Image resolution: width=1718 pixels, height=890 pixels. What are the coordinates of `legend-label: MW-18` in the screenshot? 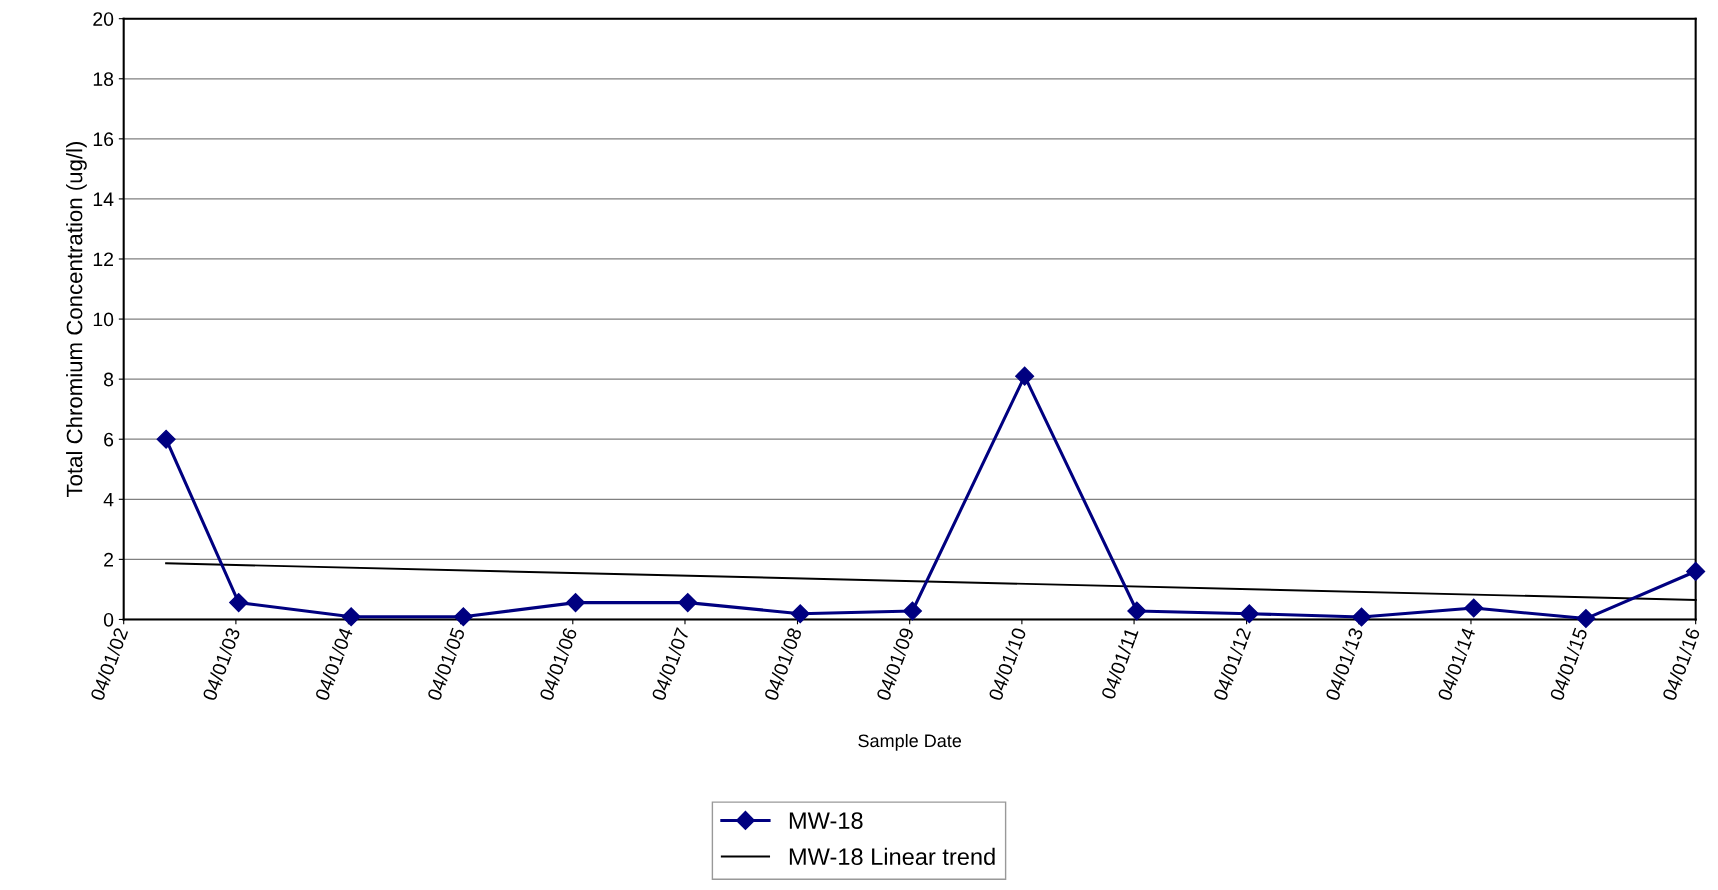 It's located at (826, 820).